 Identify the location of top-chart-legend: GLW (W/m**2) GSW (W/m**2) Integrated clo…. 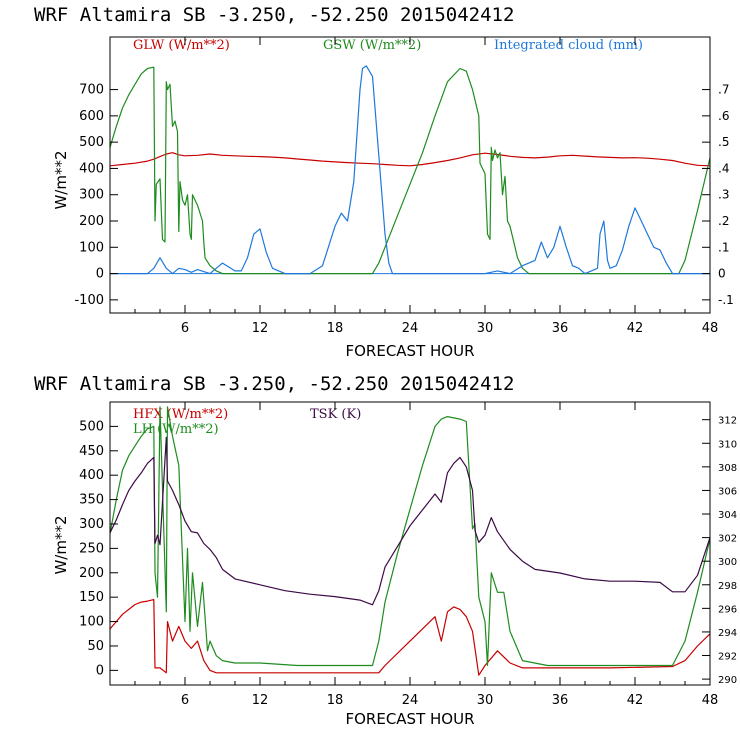
(388, 45).